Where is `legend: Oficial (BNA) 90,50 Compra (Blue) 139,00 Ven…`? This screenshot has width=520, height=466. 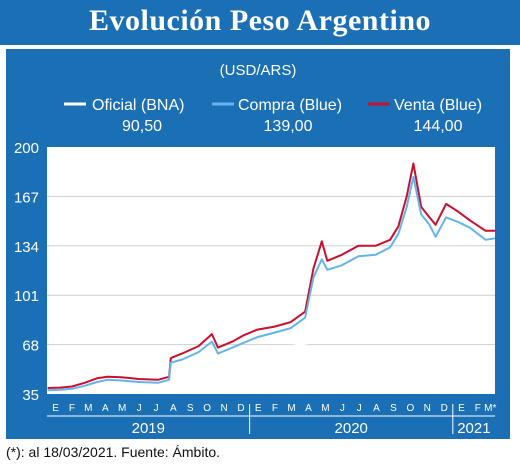
legend: Oficial (BNA) 90,50 Compra (Blue) 139,00 Ven… is located at coordinates (273, 116).